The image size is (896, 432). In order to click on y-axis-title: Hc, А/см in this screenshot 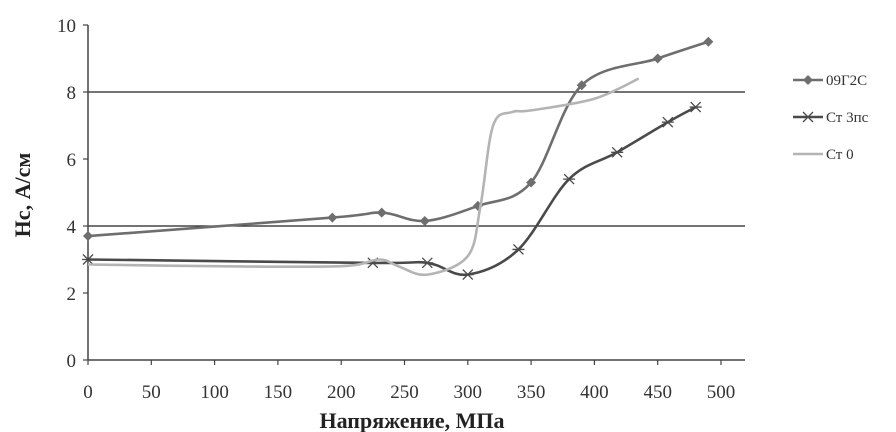, I will do `click(22, 195)`.